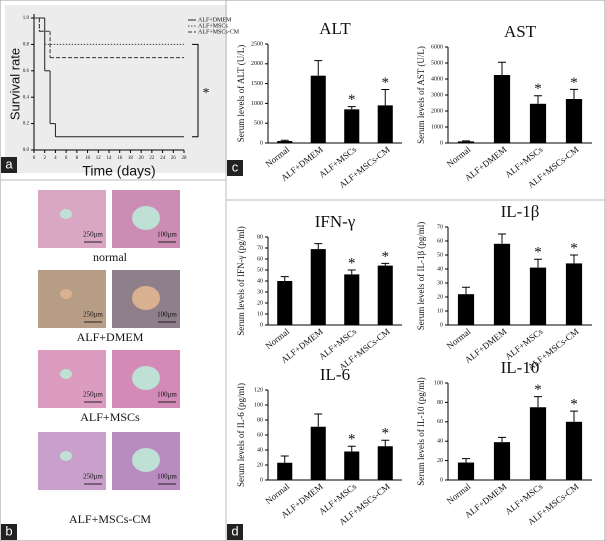 The height and width of the screenshot is (541, 605). Describe the element at coordinates (257, 104) in the screenshot. I see `y-tick-label: 1000` at that location.